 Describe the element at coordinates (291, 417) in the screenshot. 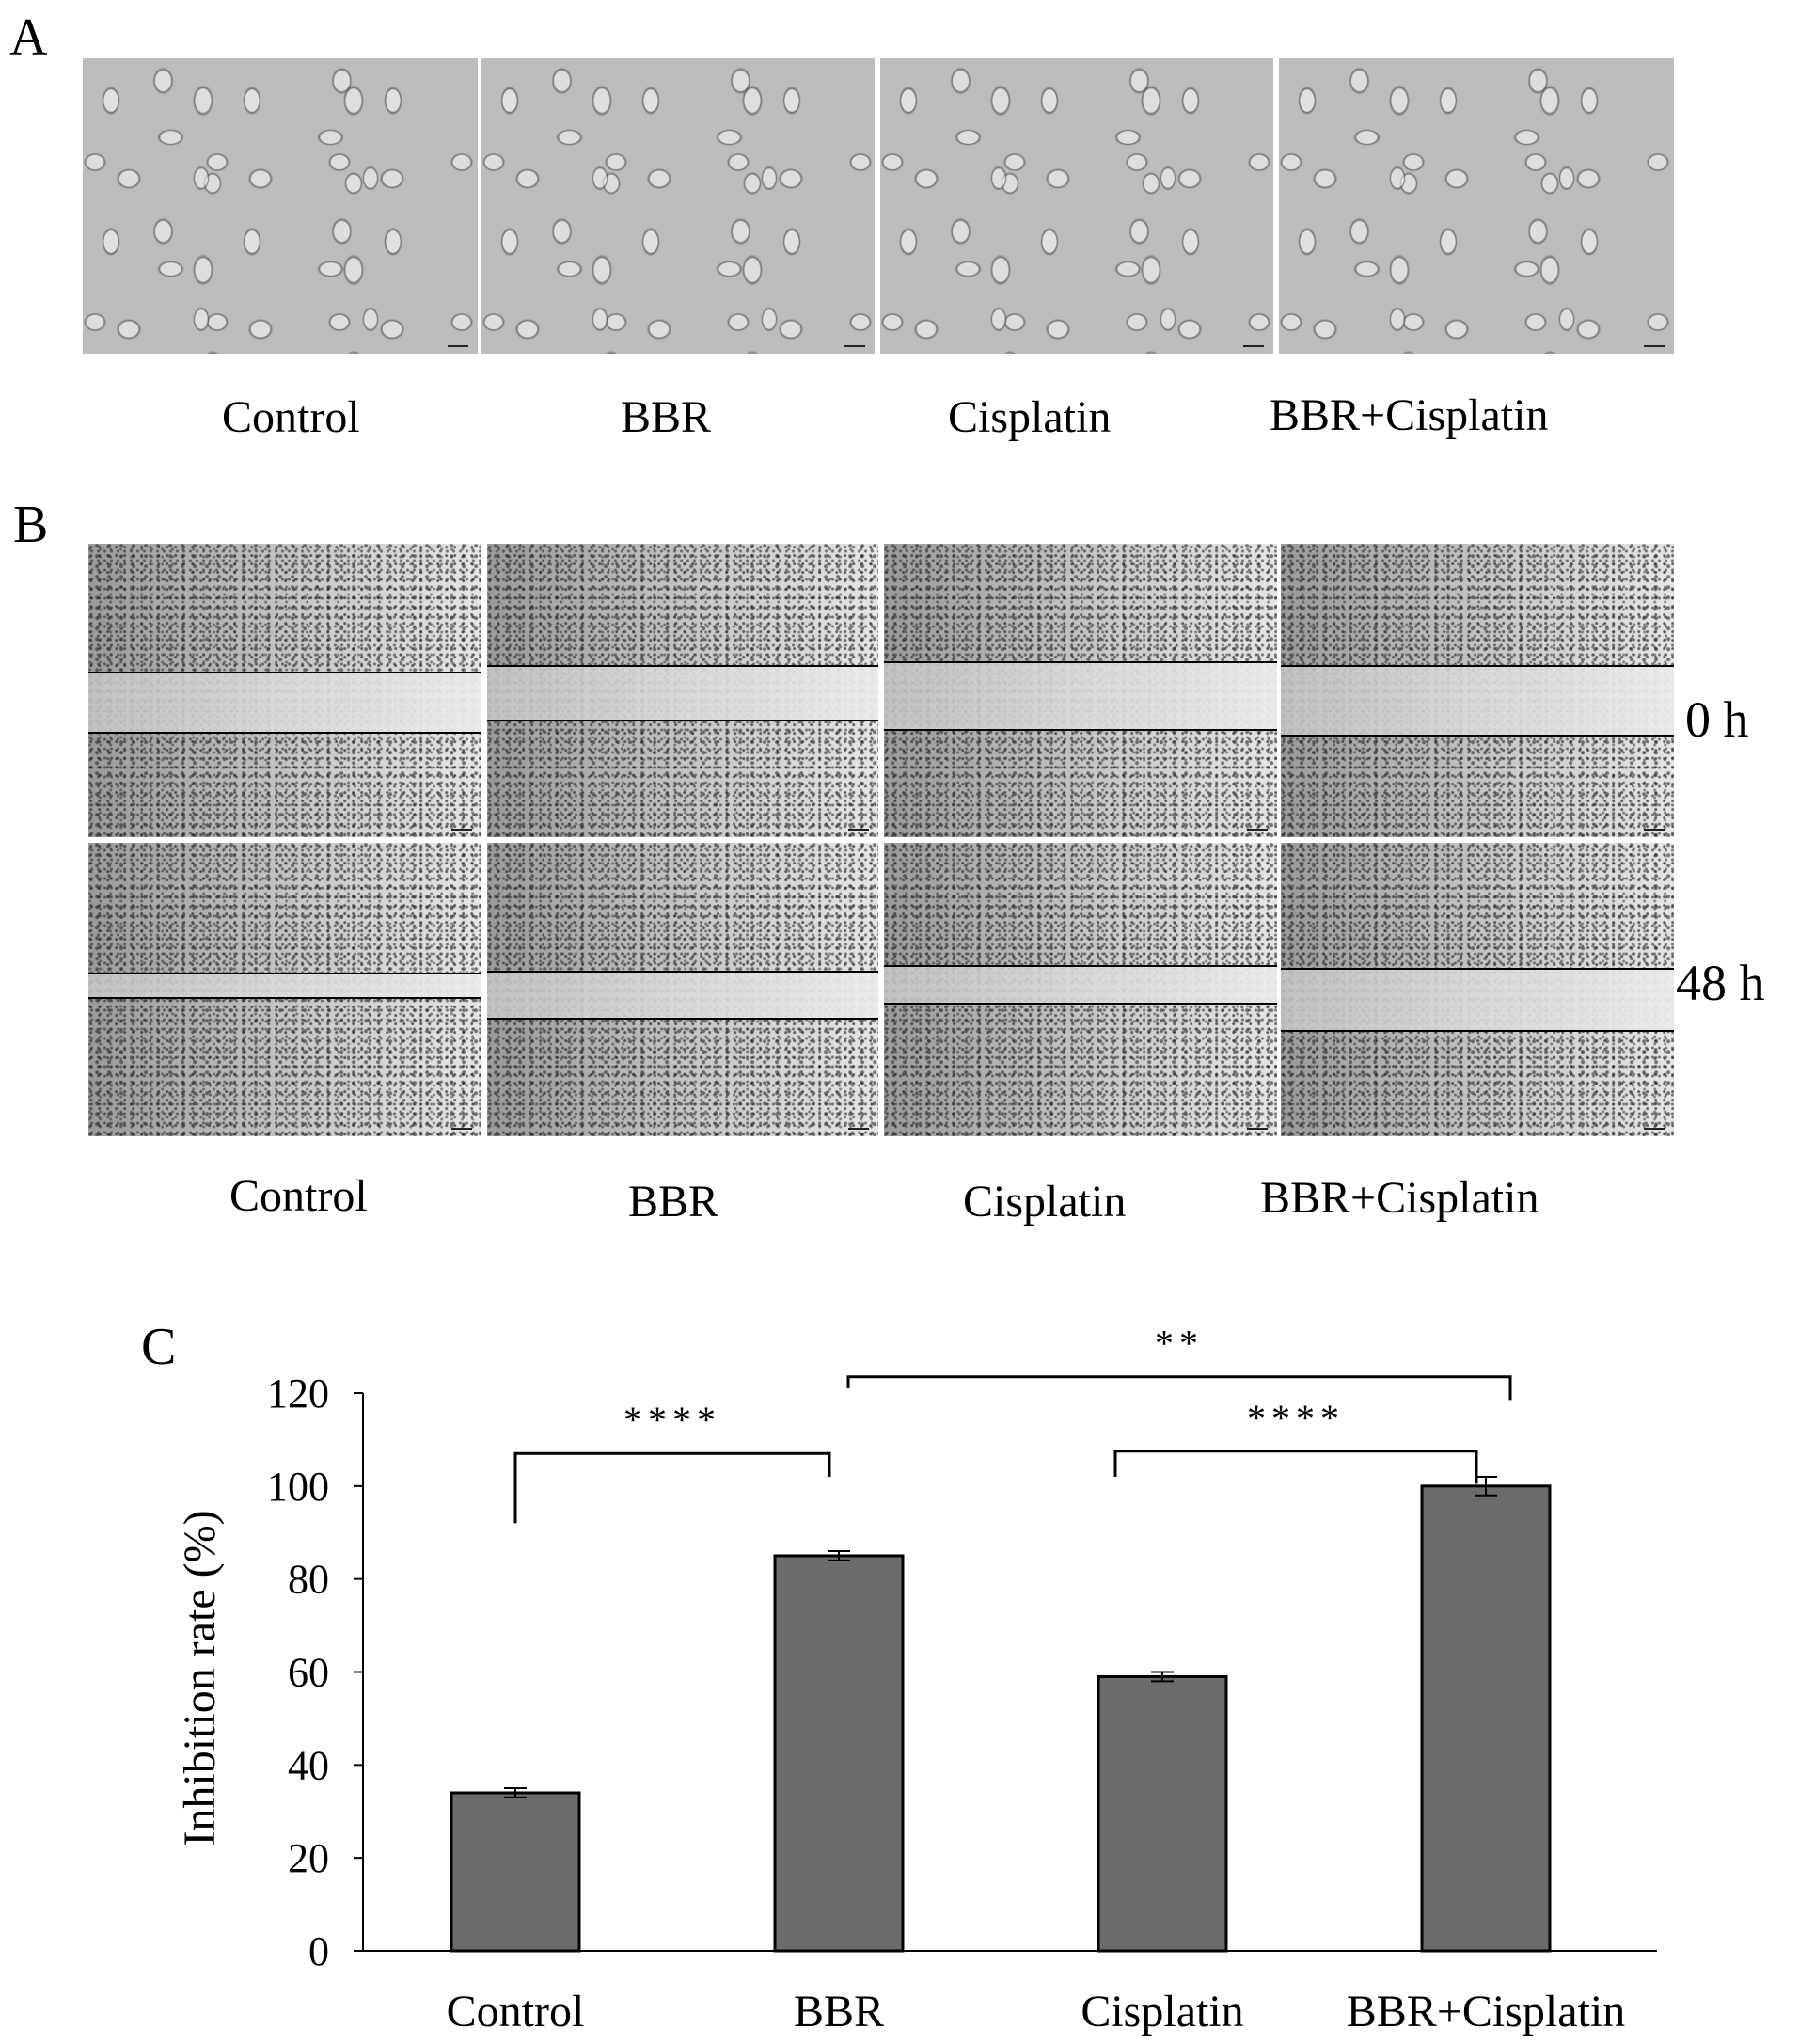

I see `panel-a-label-control: Control` at that location.